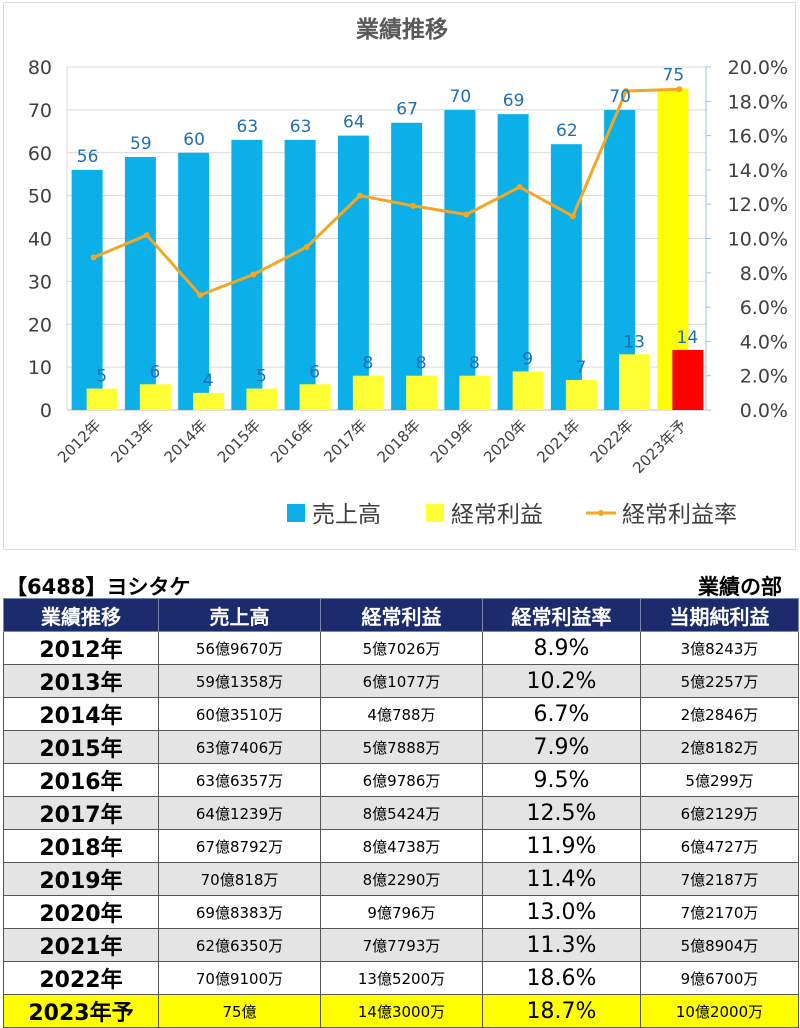  What do you see at coordinates (401, 648) in the screenshot?
I see `table-row: 2012年 56億9670万 5億7026万 8.9% 3億8243万` at bounding box center [401, 648].